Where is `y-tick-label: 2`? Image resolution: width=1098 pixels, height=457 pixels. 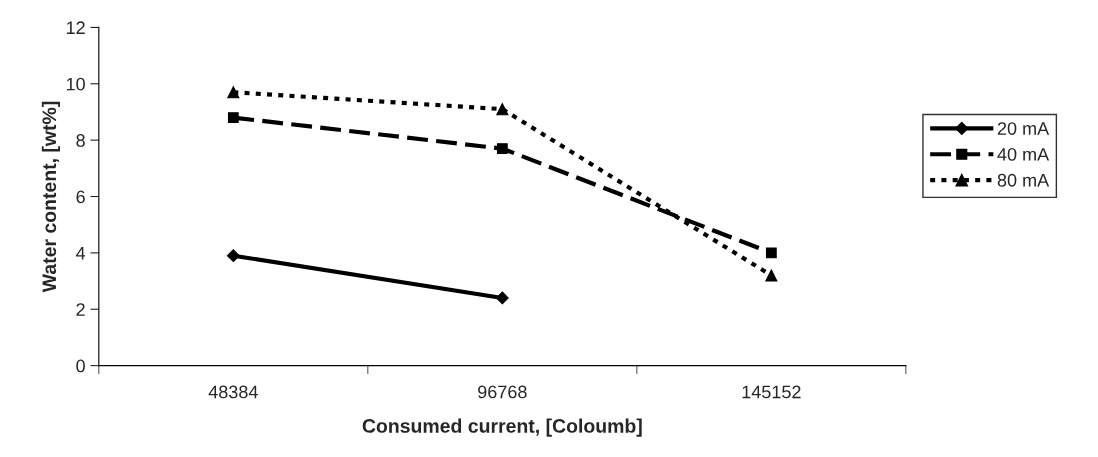 y-tick-label: 2 is located at coordinates (80, 309).